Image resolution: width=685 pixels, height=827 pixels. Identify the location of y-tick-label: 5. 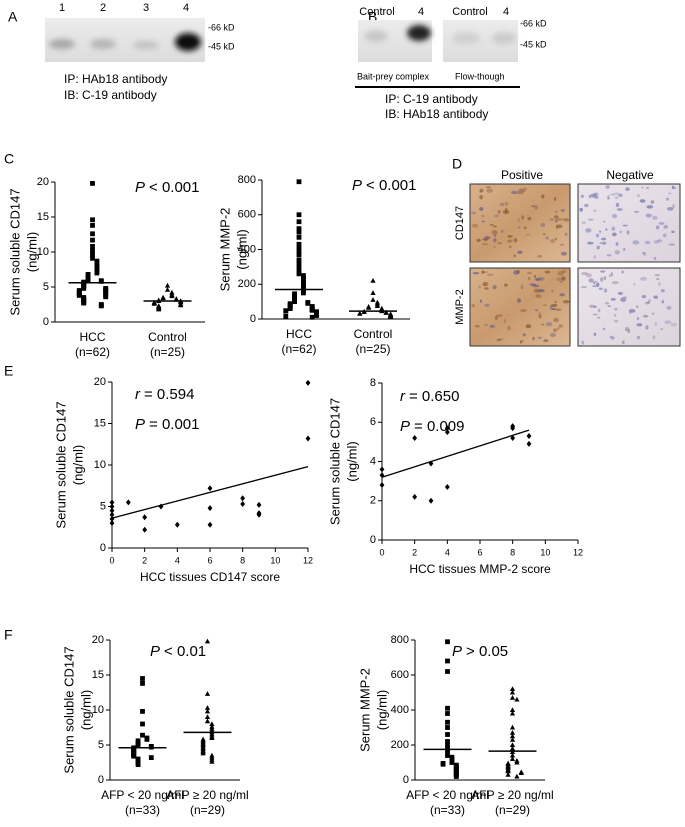
(46, 287).